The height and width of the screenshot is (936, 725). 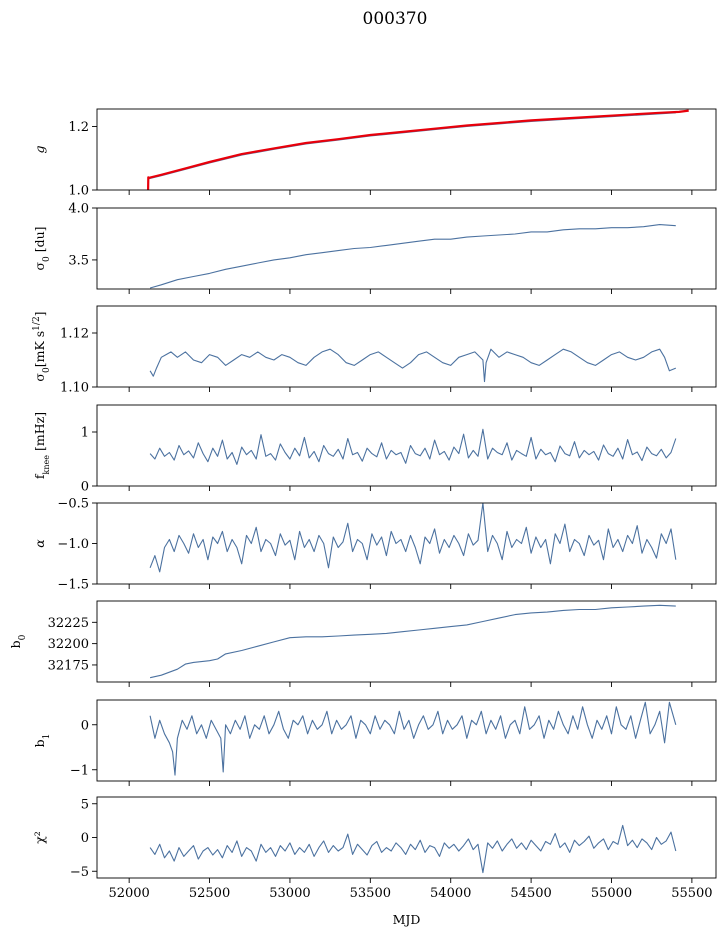 I want to click on b0-axes-frame, so click(x=406, y=641).